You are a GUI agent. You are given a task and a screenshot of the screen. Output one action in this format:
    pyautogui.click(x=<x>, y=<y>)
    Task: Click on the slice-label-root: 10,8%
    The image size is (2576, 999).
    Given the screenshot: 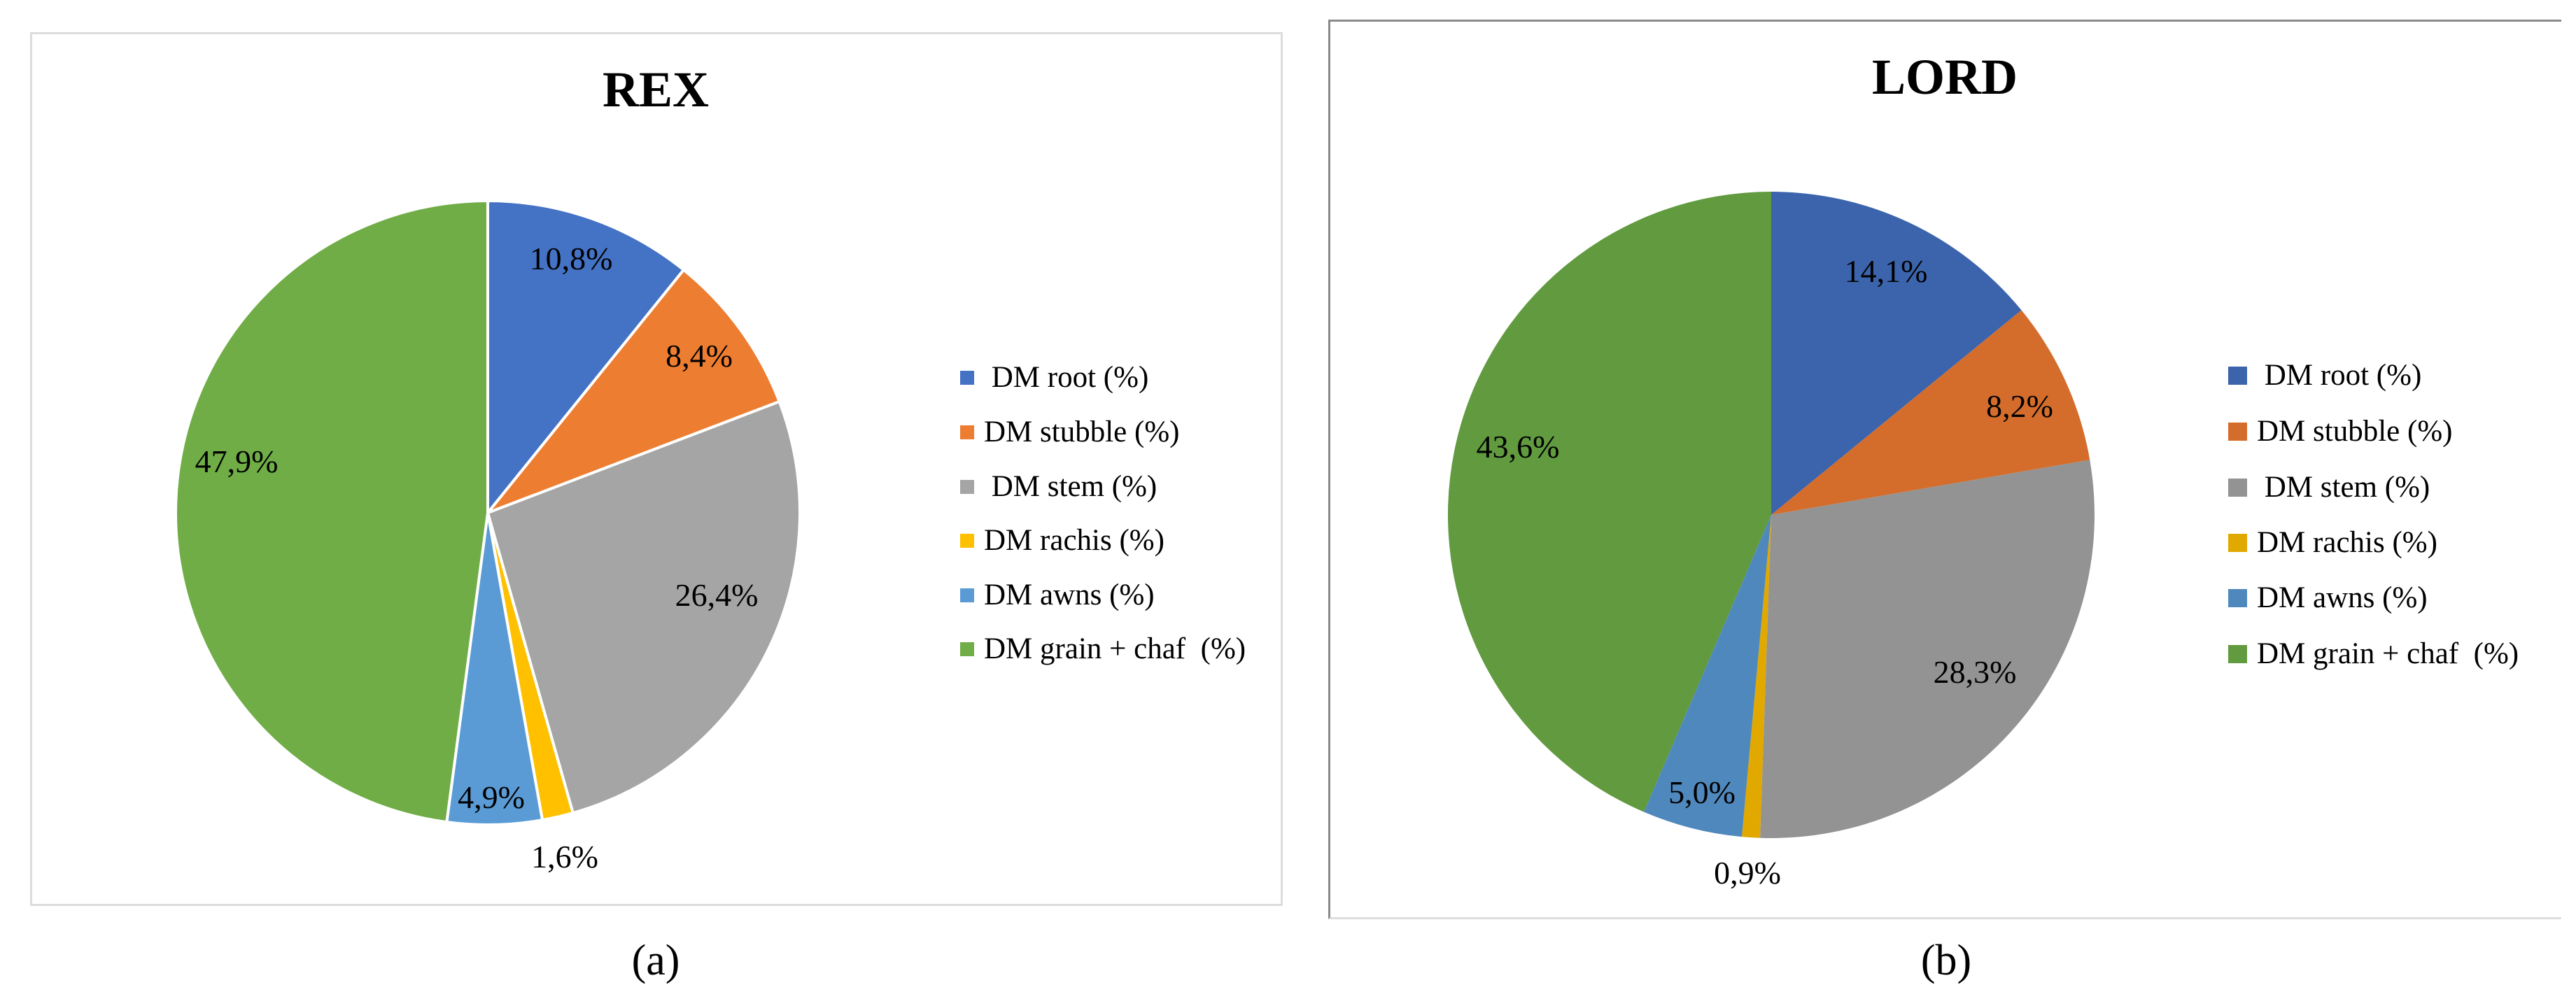 What is the action you would take?
    pyautogui.click(x=571, y=259)
    